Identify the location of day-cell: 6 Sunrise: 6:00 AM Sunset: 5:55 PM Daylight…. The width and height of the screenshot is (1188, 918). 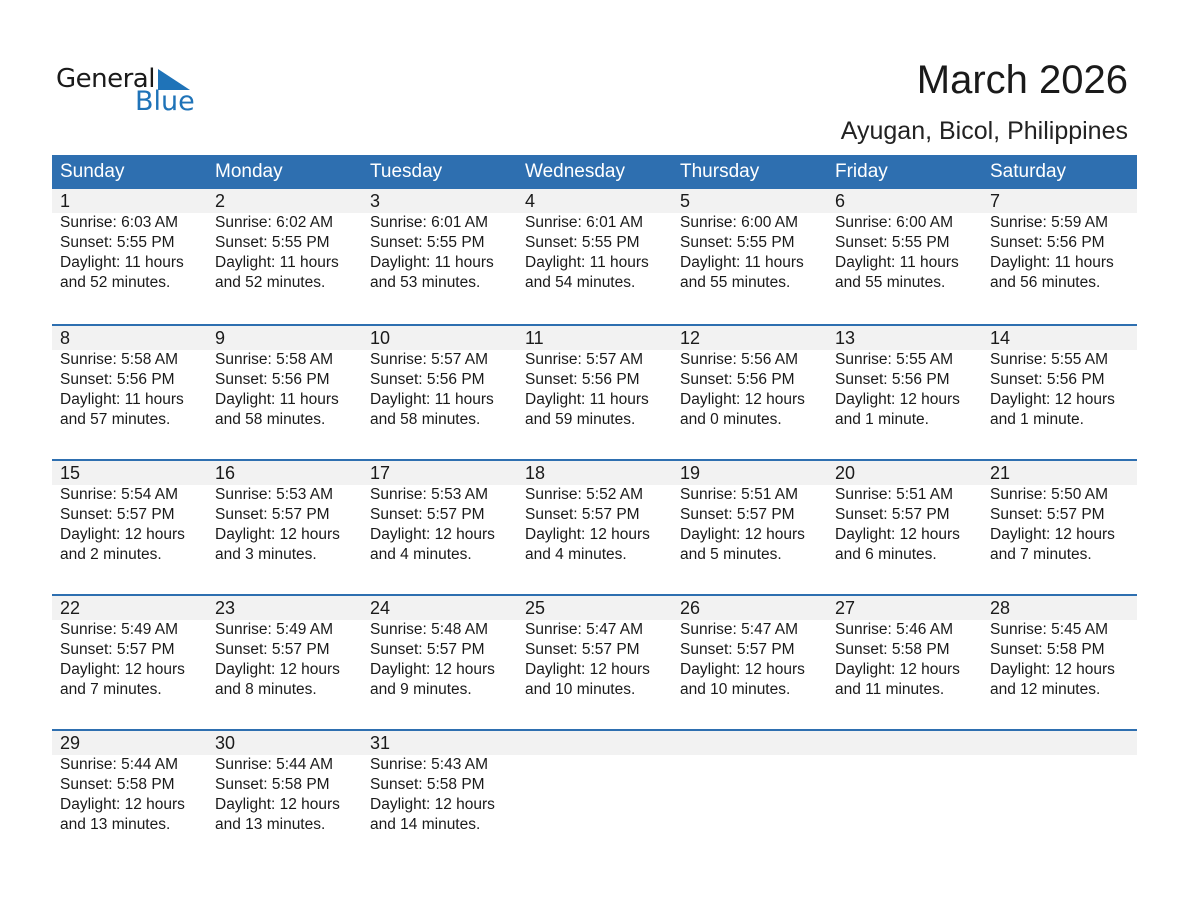
(904, 241).